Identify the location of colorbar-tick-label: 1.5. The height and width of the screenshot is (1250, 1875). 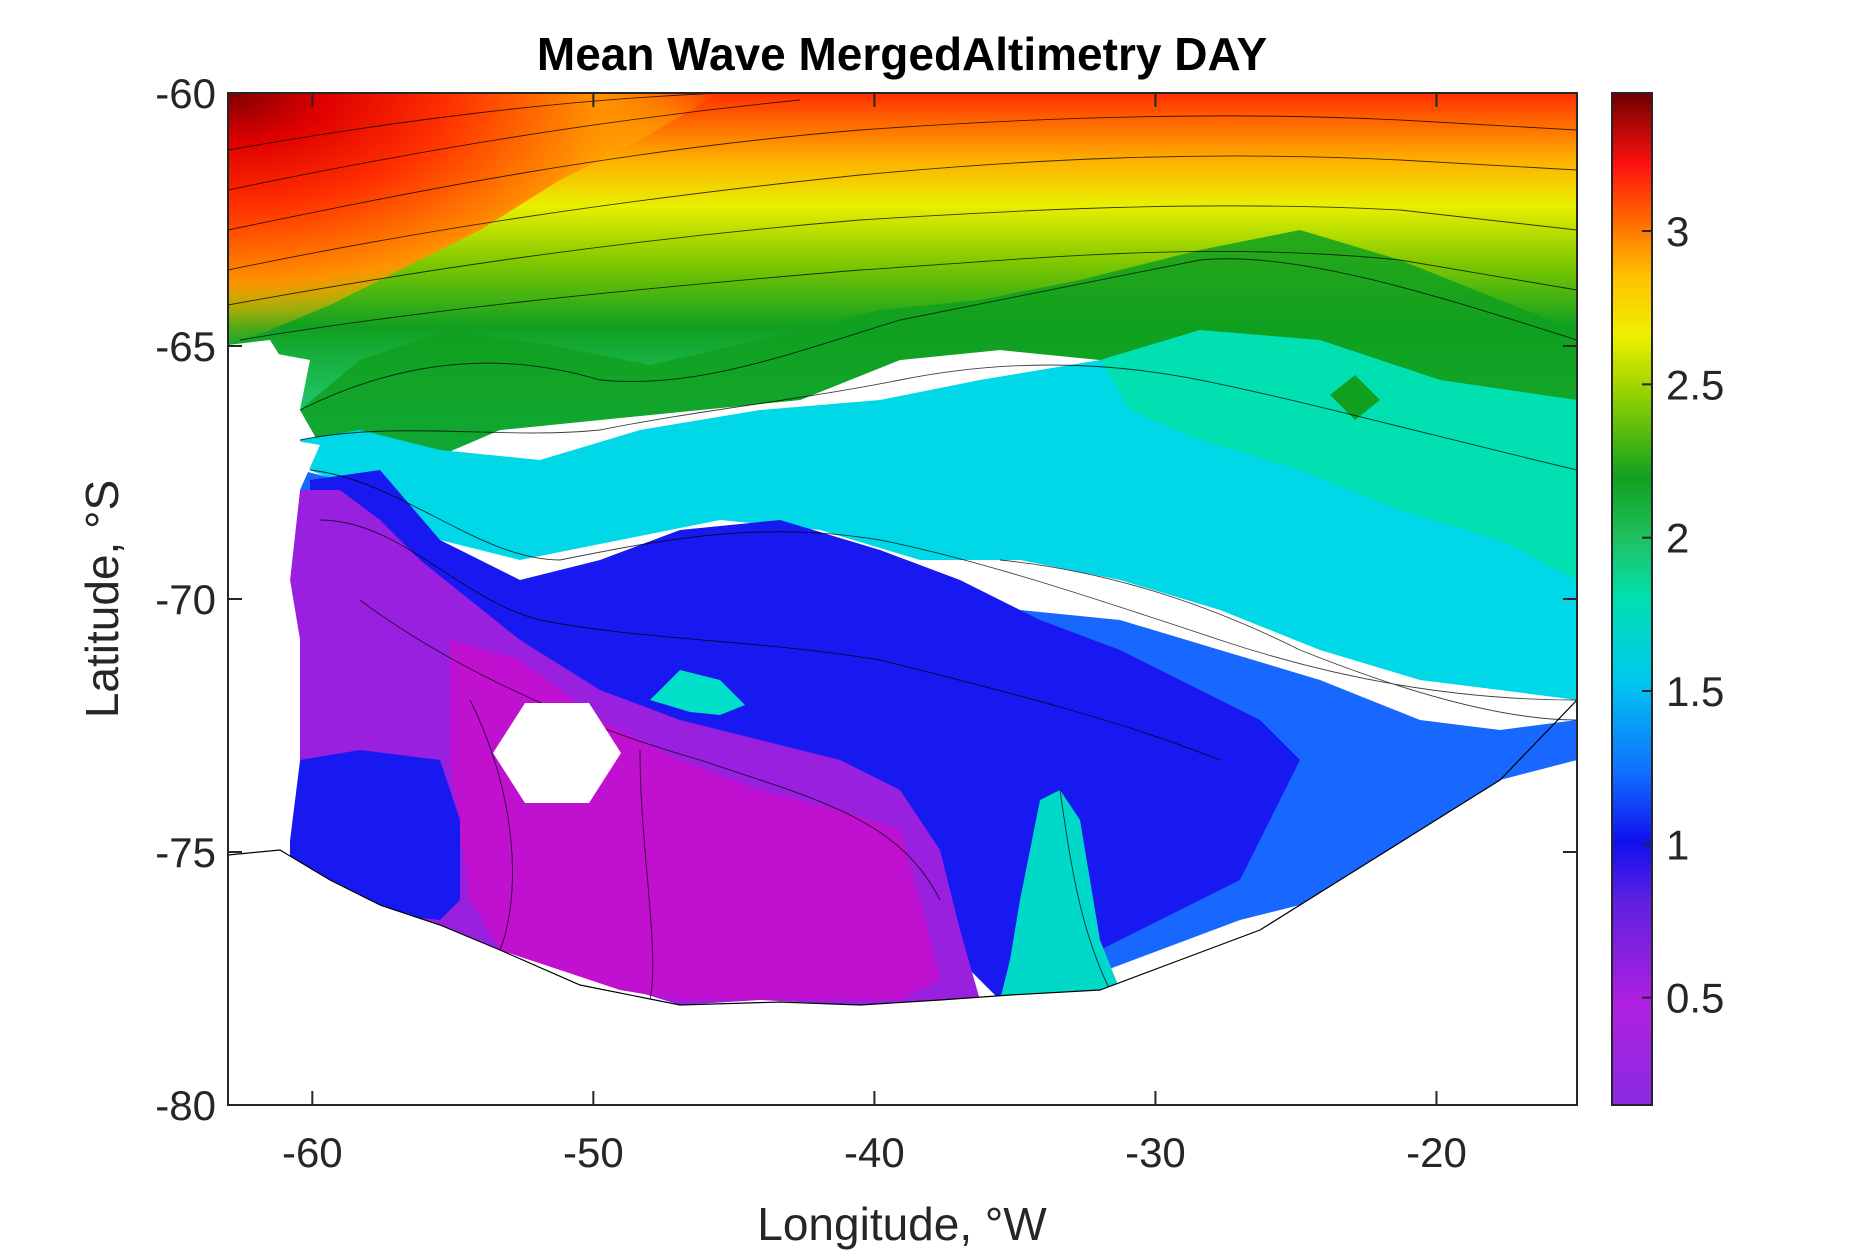
(1695, 691).